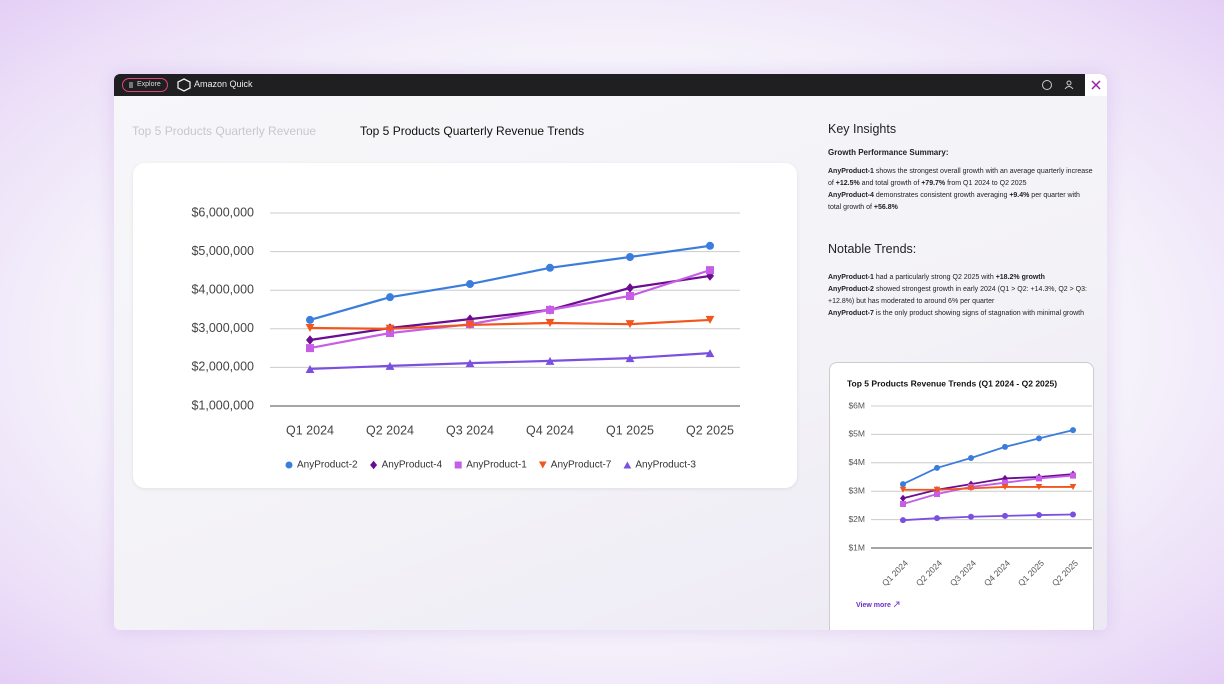 This screenshot has width=1224, height=684. What do you see at coordinates (1069, 83) in the screenshot?
I see `user-icon` at bounding box center [1069, 83].